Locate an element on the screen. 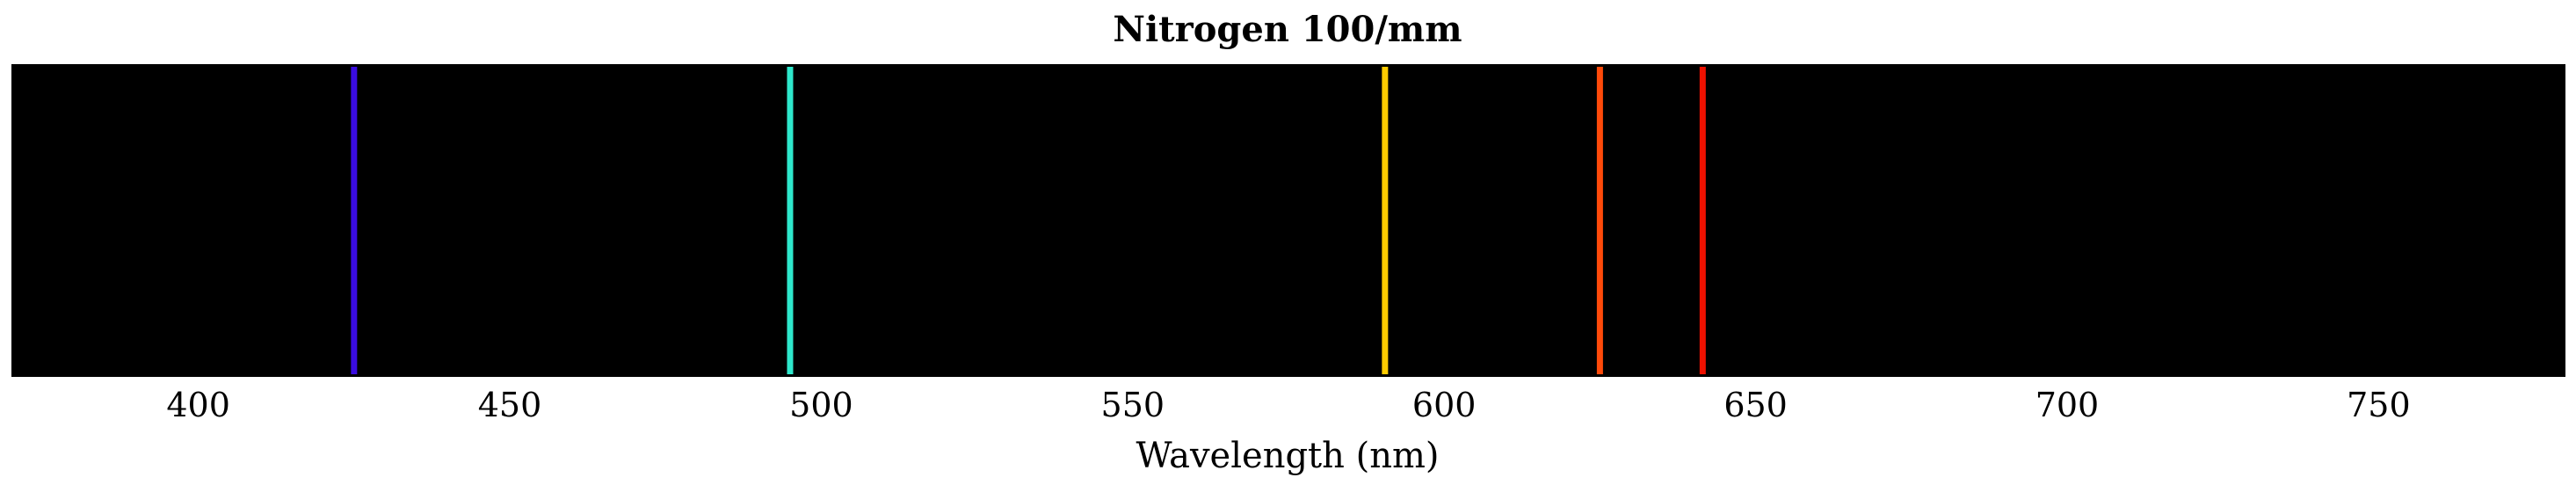 This screenshot has width=2576, height=492. chart-title: Nitrogen 100/mm is located at coordinates (1287, 29).